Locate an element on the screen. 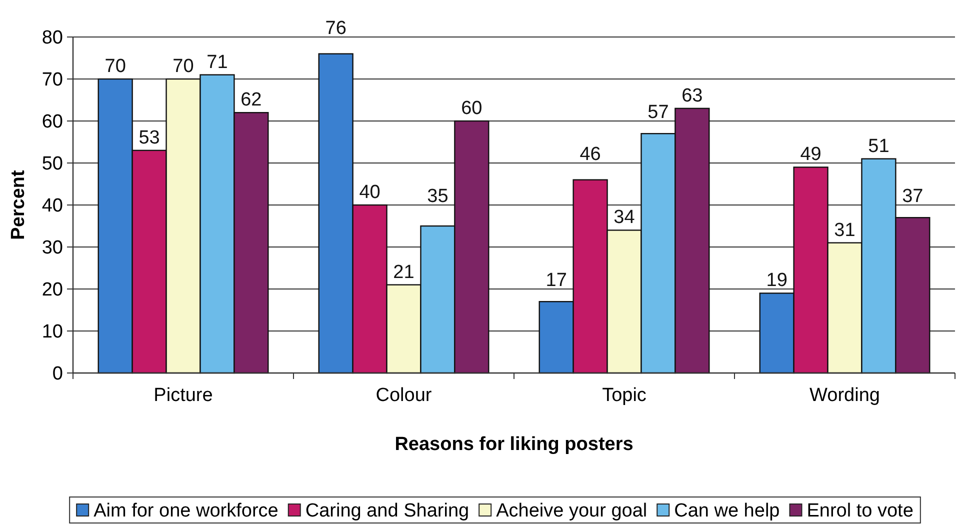  data-label: 19 is located at coordinates (777, 280).